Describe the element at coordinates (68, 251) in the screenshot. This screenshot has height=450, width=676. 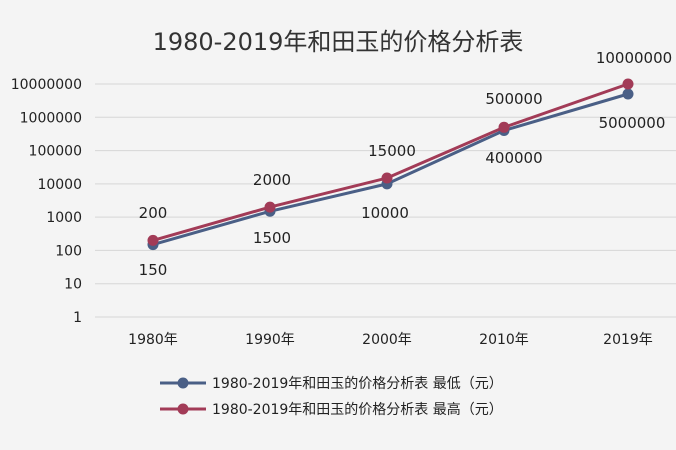
I see `y-tick-label: 100` at that location.